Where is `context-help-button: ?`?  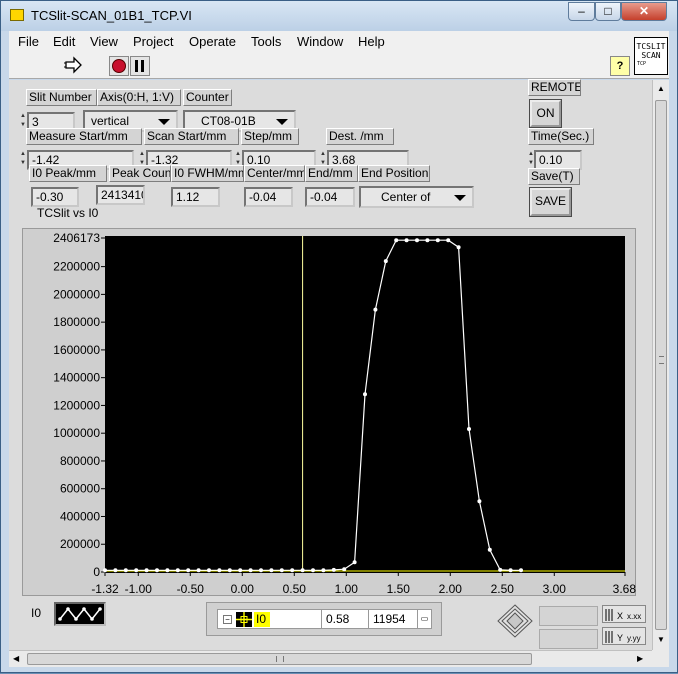
context-help-button: ? is located at coordinates (620, 66).